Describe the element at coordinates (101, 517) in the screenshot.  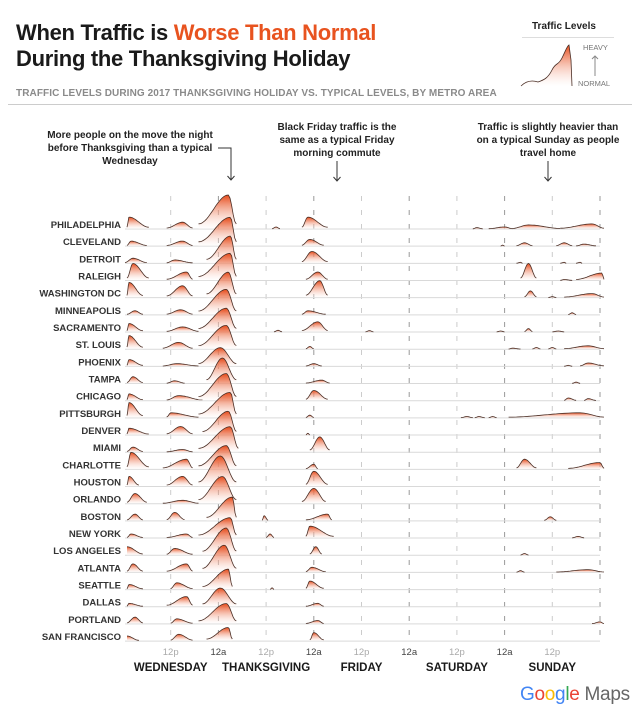
I see `metro-label: BOSTON` at that location.